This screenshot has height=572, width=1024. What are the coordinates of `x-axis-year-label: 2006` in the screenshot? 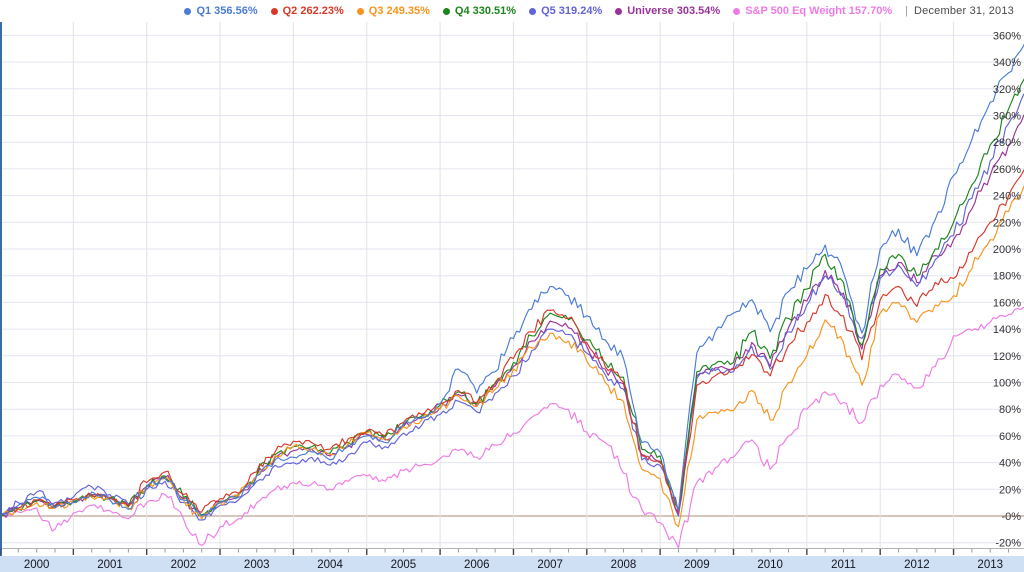 It's located at (477, 565).